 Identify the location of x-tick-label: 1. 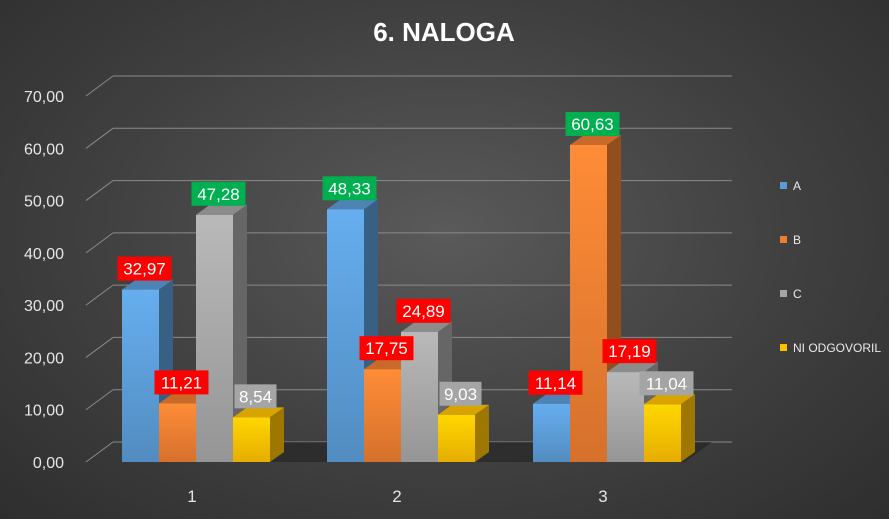
(191, 496).